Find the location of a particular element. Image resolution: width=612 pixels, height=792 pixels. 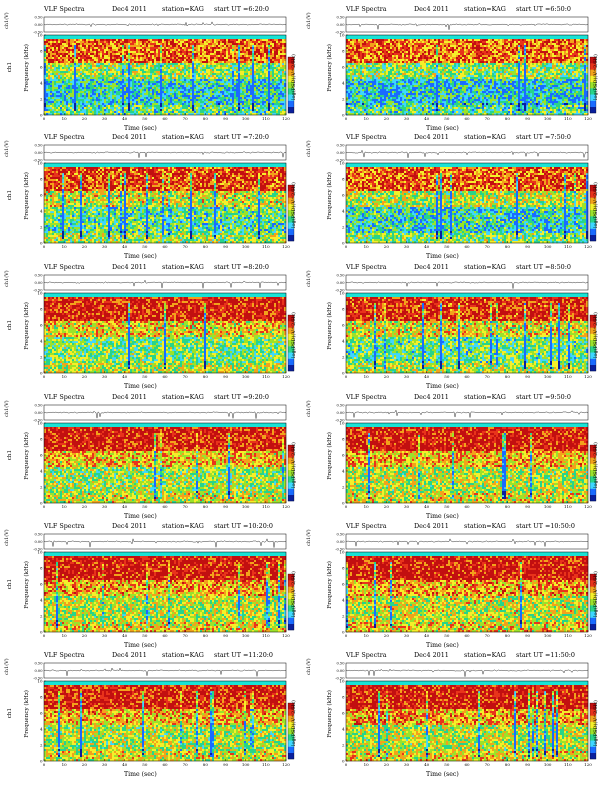

trace-tick-label: -0.50 is located at coordinates (340, 33).